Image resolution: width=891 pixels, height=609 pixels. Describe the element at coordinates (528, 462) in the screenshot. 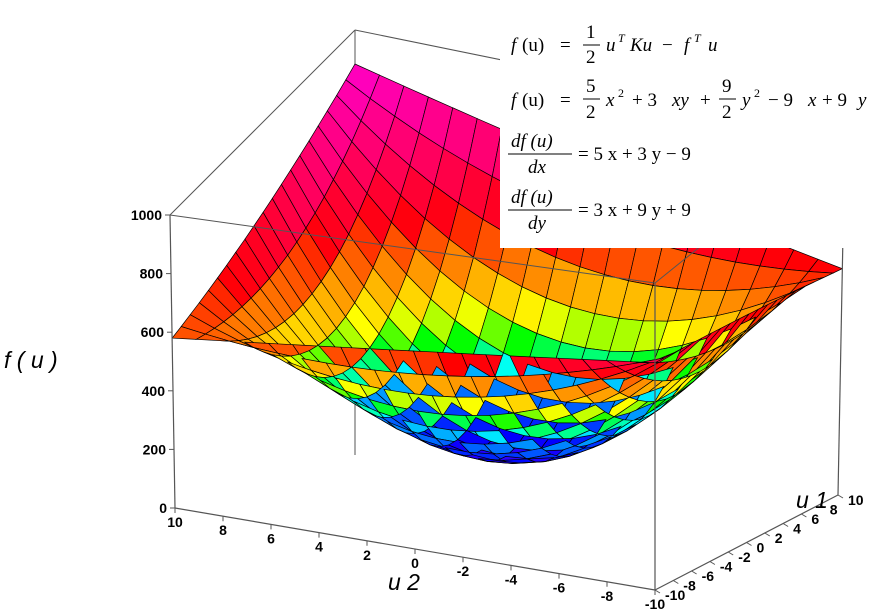

I see `surface-cell` at that location.